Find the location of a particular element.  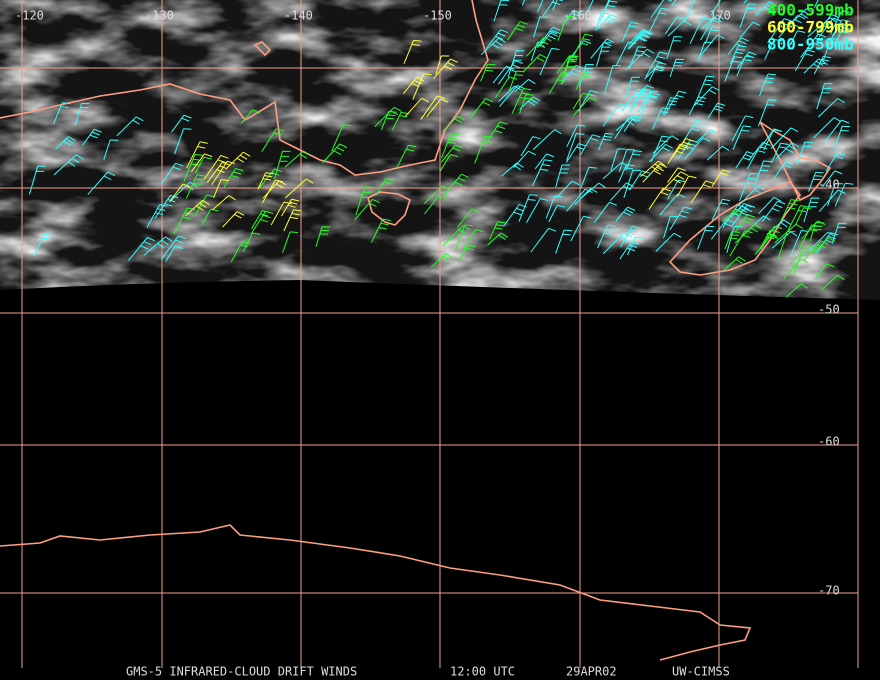

footer-time: 12:00 UTC is located at coordinates (482, 672).